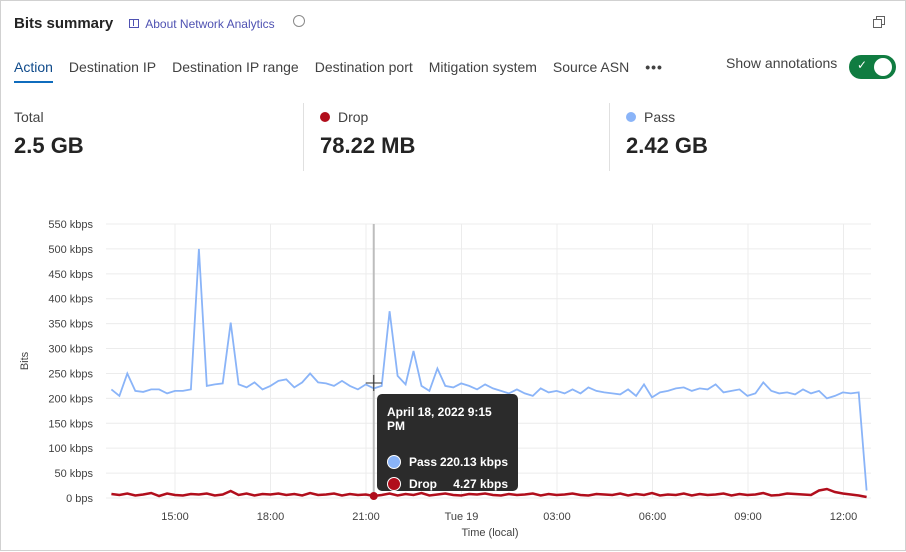 The height and width of the screenshot is (552, 906). I want to click on tooltip-value: 220.13 kbps, so click(473, 462).